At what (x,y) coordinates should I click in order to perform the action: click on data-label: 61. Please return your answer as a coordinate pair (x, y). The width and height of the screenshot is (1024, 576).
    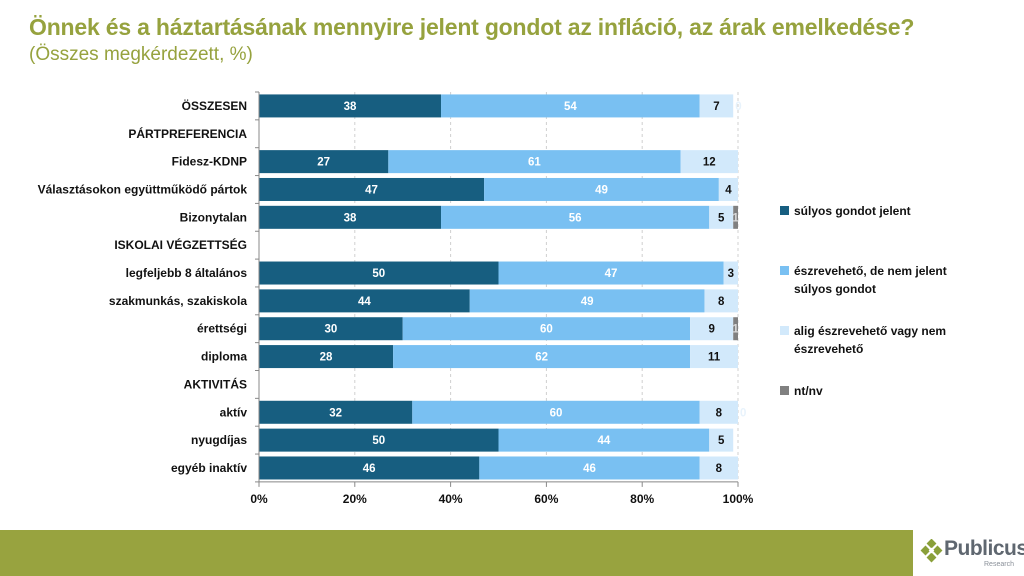
    Looking at the image, I should click on (534, 163).